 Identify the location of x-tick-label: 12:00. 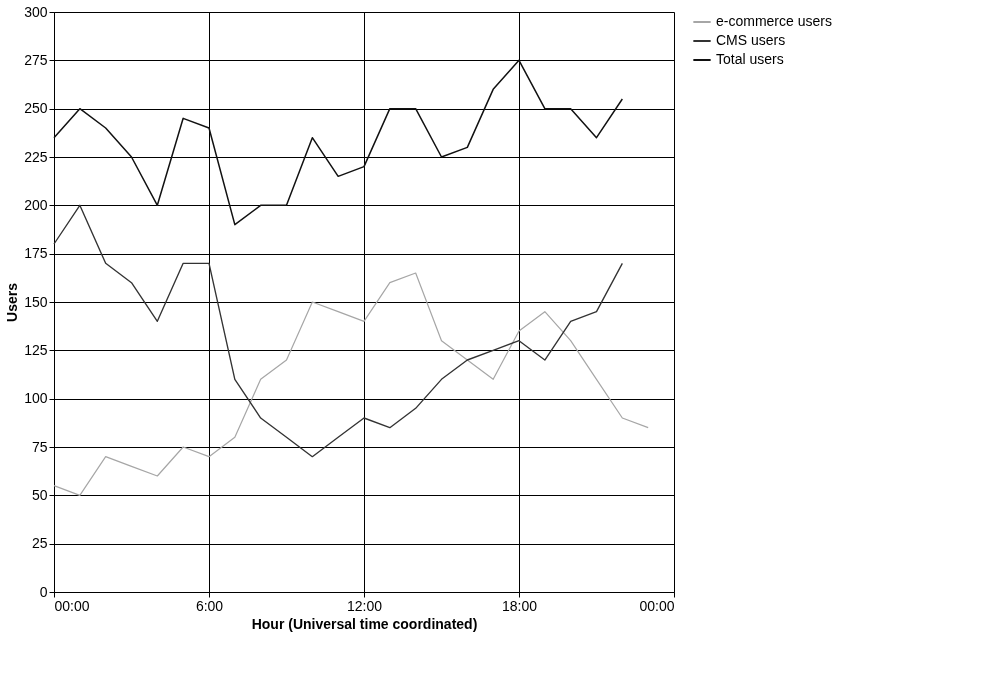
(364, 605).